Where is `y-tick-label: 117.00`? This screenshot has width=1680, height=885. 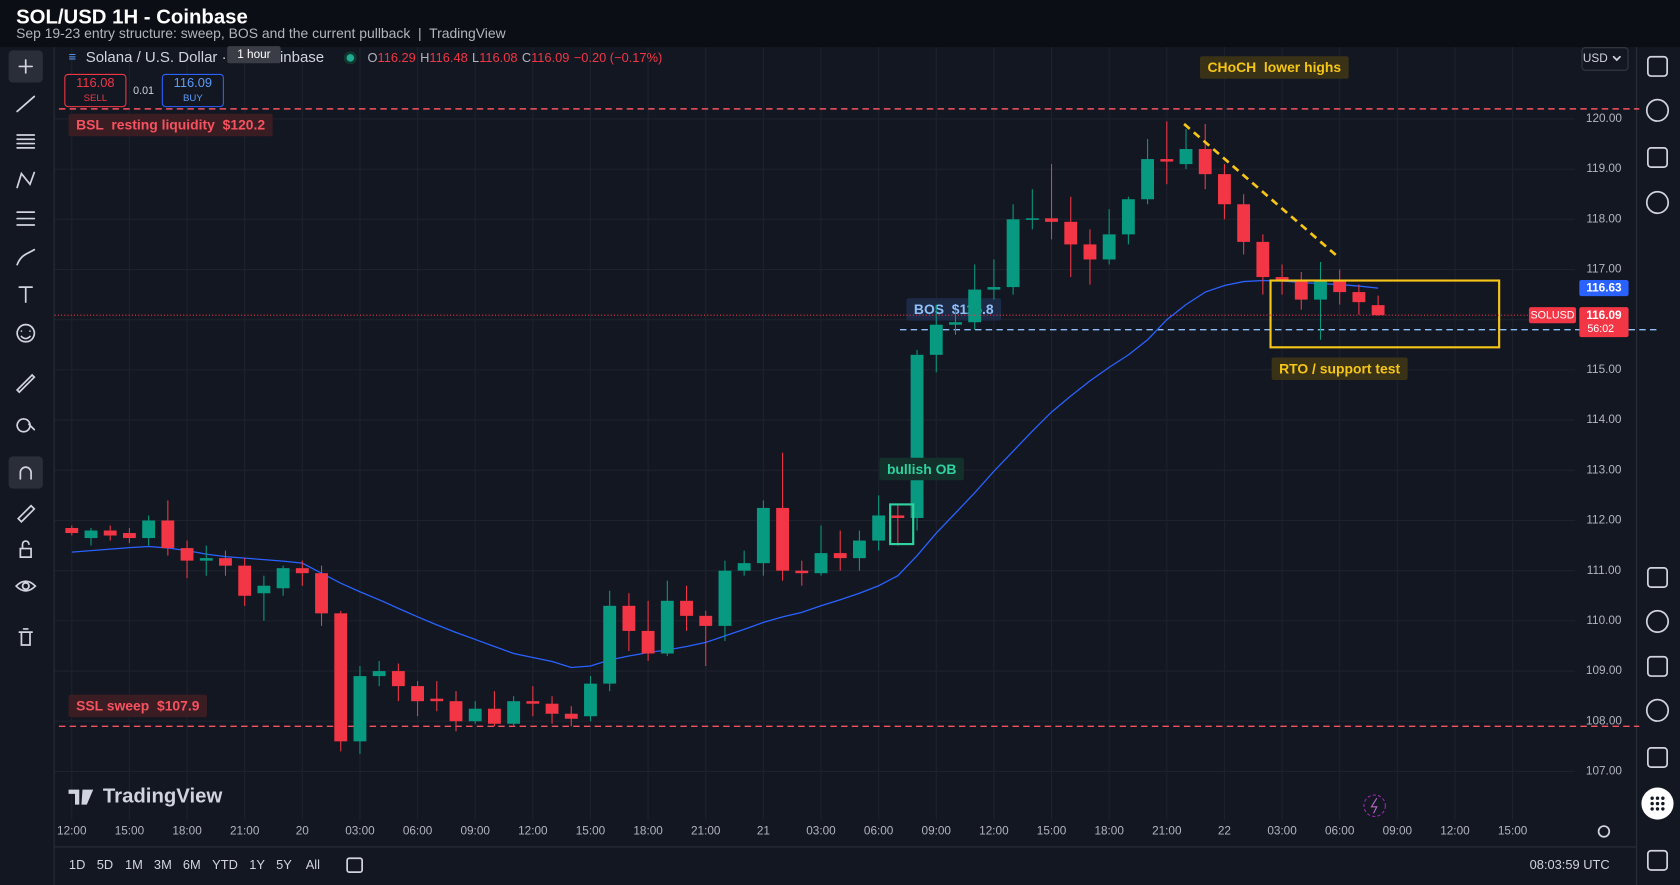 y-tick-label: 117.00 is located at coordinates (1604, 269).